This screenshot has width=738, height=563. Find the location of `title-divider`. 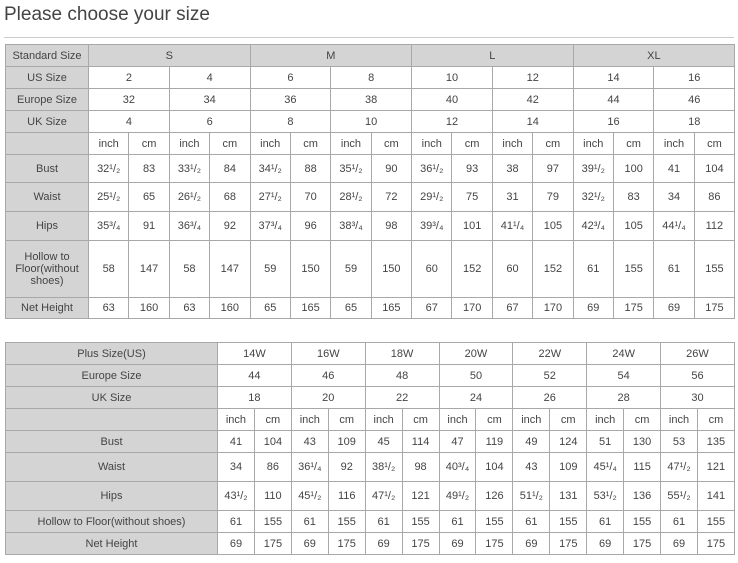

title-divider is located at coordinates (369, 37).